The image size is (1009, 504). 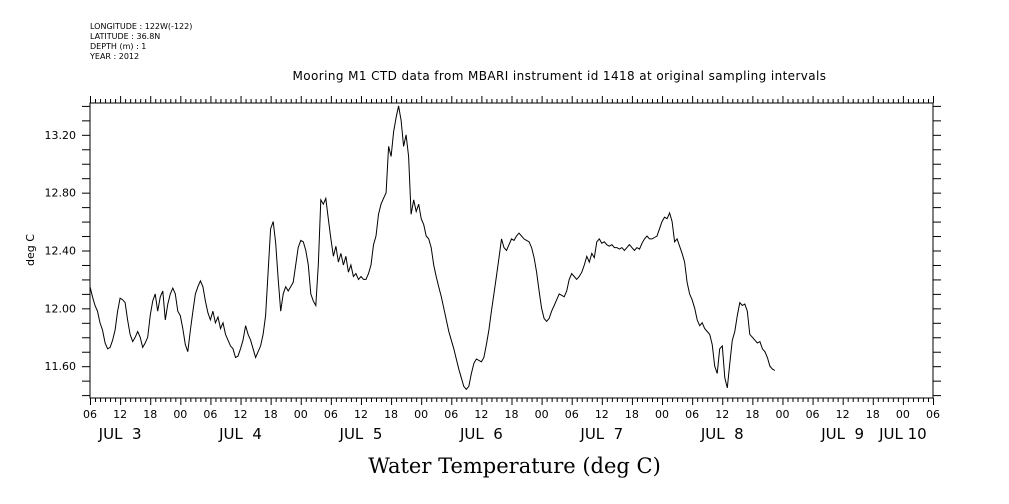 I want to click on x-axis-title: Water Temperature (deg C), so click(x=514, y=466).